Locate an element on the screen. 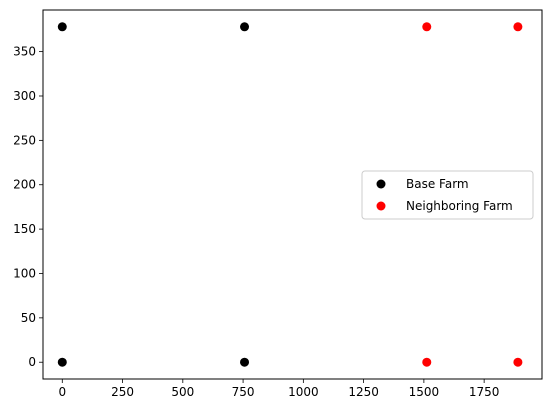 This screenshot has height=413, width=552. legend-marker-base-farm is located at coordinates (381, 184).